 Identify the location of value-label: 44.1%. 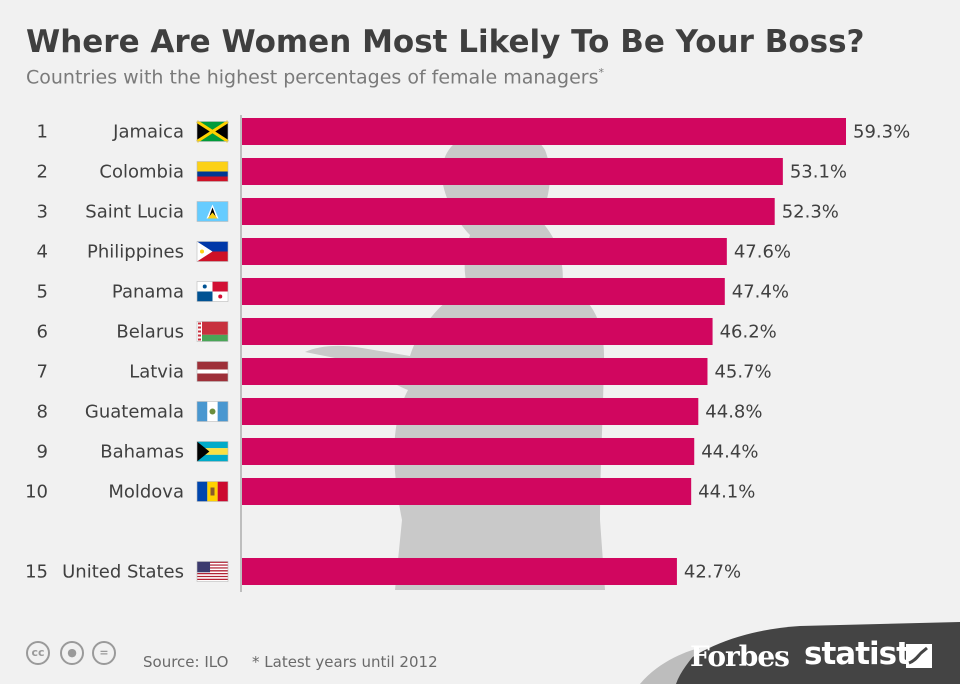
(726, 492).